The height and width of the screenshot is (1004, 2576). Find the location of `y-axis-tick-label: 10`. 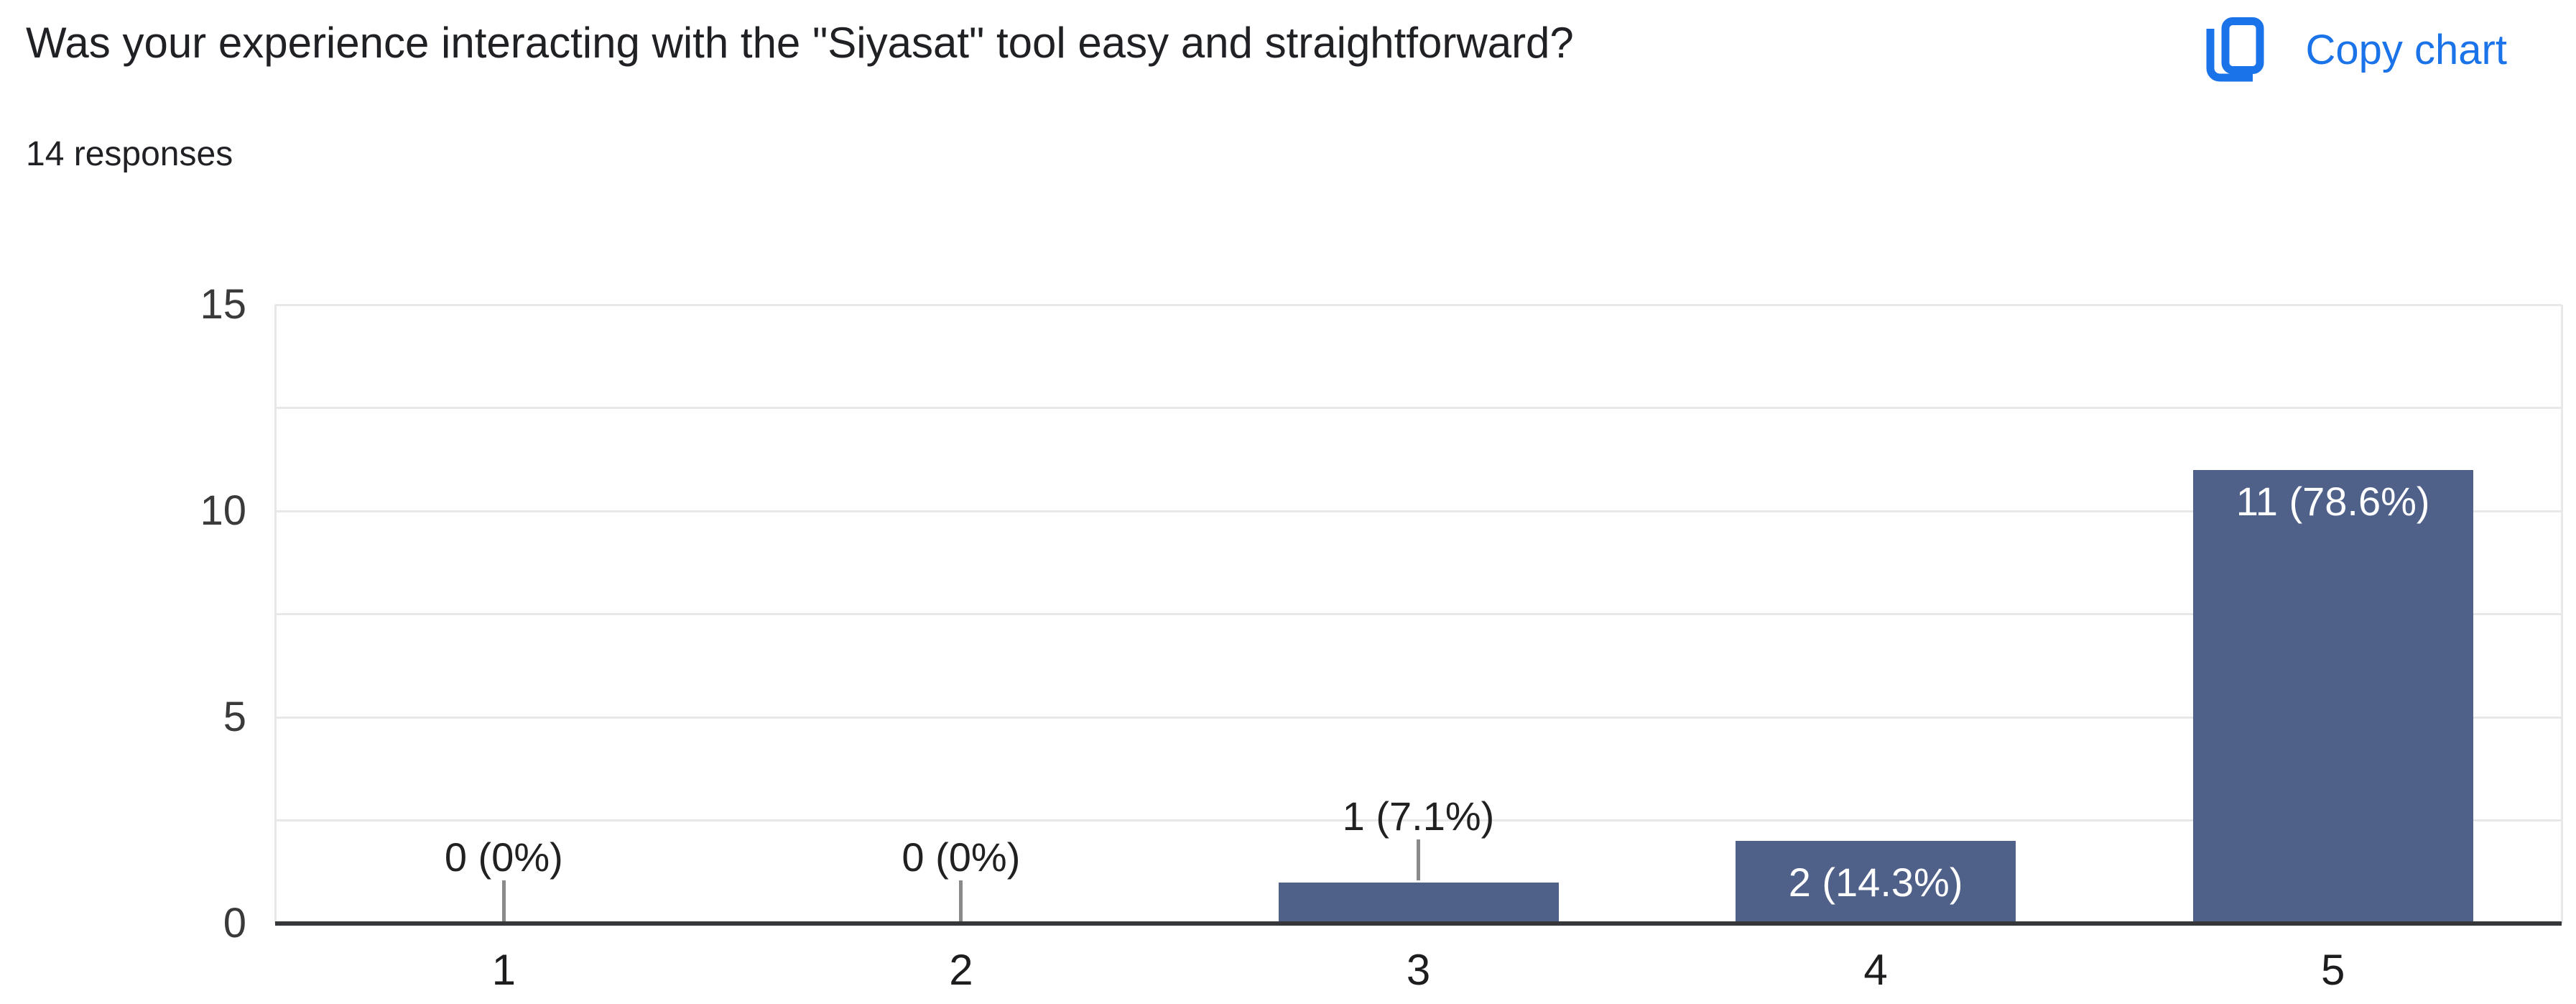

y-axis-tick-label: 10 is located at coordinates (223, 510).